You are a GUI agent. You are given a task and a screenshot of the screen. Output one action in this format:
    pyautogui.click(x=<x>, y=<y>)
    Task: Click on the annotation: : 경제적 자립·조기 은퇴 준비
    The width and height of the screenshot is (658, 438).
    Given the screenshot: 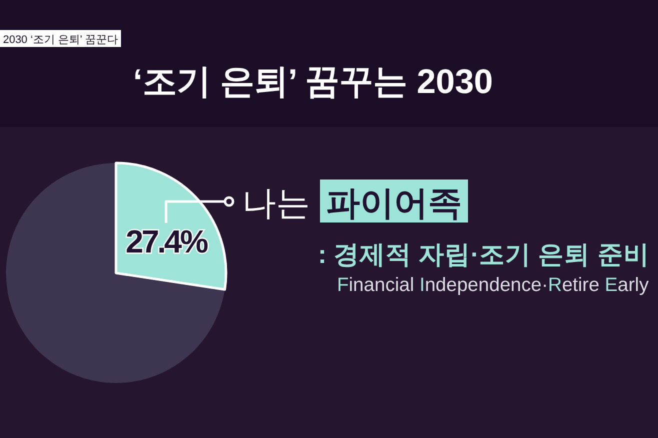 What is the action you would take?
    pyautogui.click(x=484, y=255)
    